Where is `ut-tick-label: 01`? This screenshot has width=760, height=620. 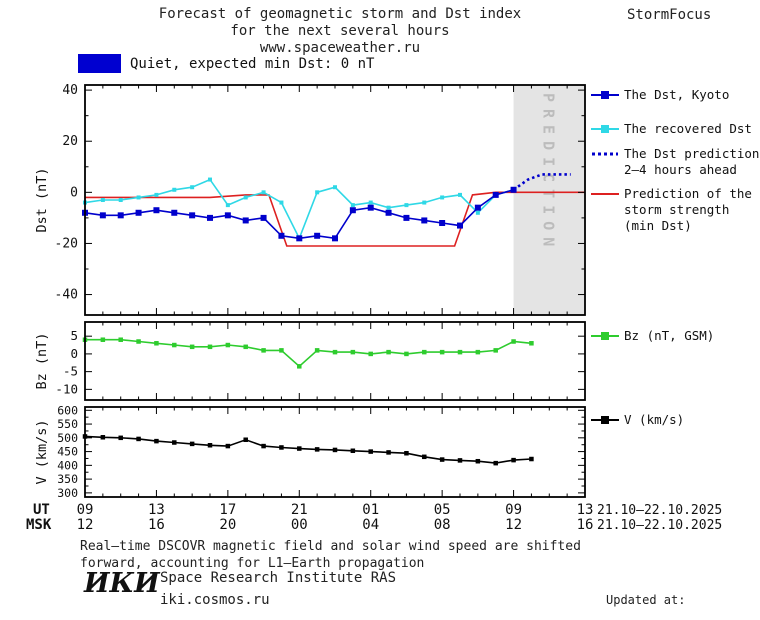
ut-tick-label: 01 is located at coordinates (370, 510).